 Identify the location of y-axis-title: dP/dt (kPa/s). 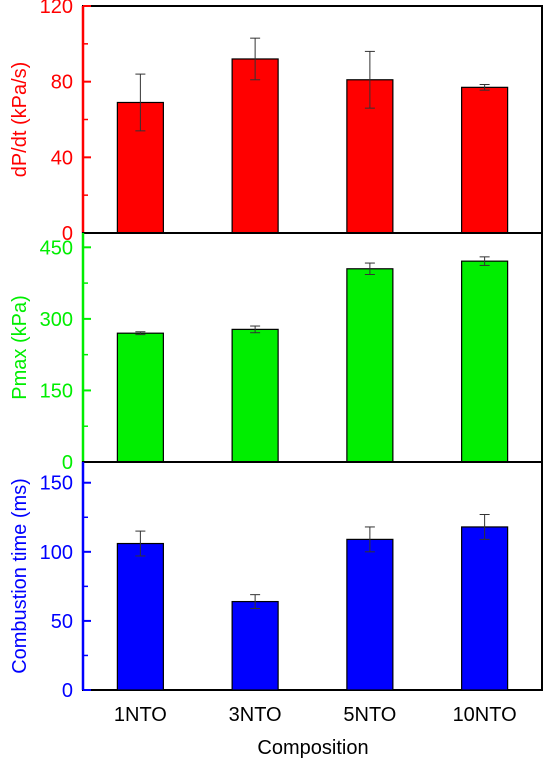
(20, 120).